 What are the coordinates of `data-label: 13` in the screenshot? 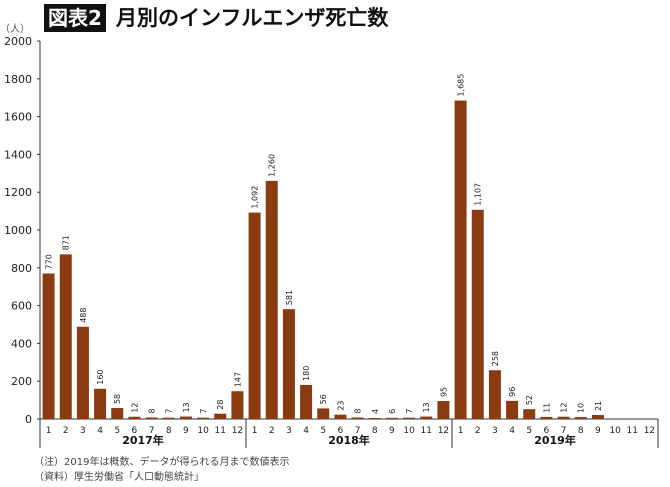 It's located at (186, 407).